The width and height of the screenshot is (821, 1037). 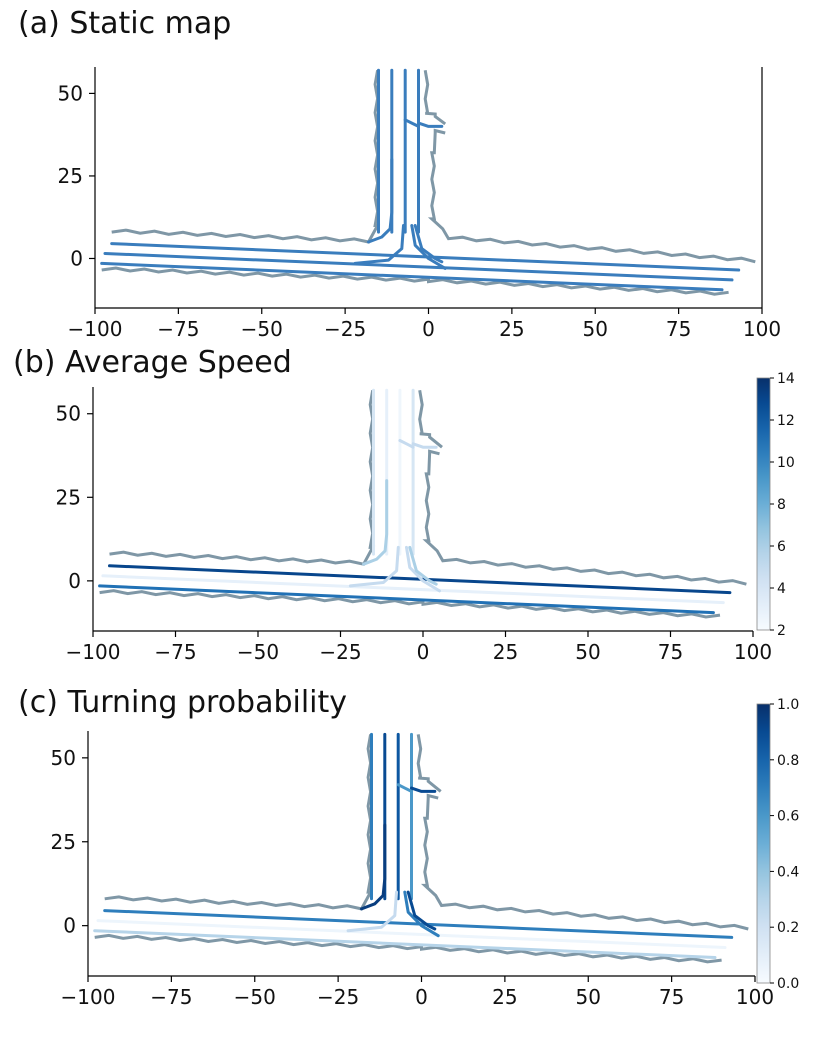 What do you see at coordinates (786, 379) in the screenshot?
I see `colorbar-tick-label: 14` at bounding box center [786, 379].